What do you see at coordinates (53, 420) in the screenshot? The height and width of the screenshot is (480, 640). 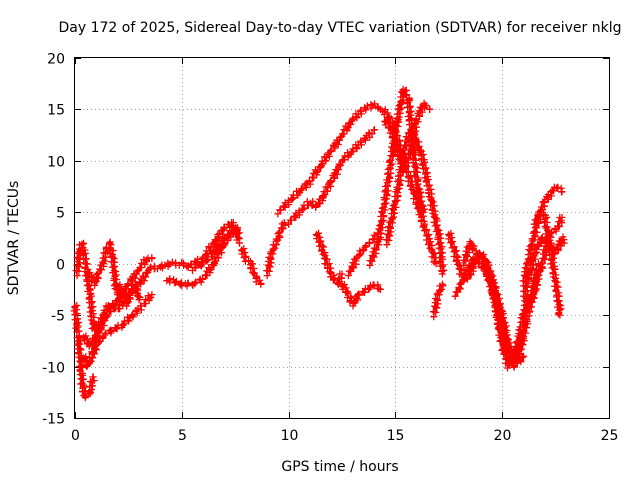 I see `y-tick-label: -15` at bounding box center [53, 420].